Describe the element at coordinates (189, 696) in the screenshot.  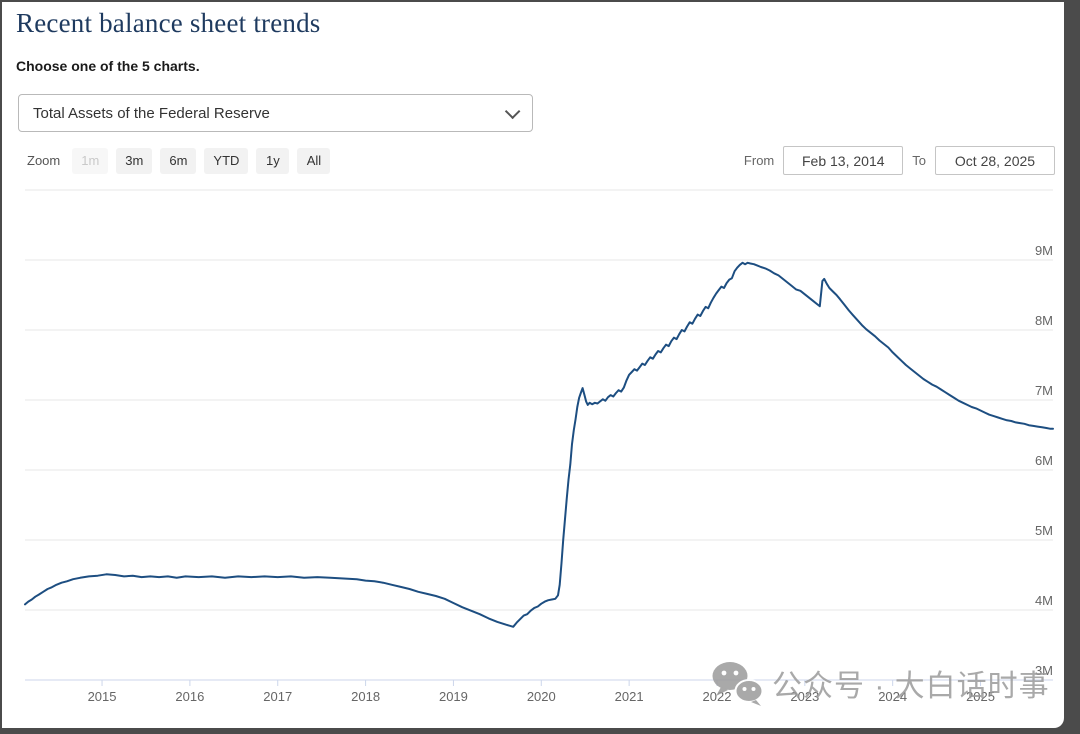
I see `svg-text: 2016` at that location.